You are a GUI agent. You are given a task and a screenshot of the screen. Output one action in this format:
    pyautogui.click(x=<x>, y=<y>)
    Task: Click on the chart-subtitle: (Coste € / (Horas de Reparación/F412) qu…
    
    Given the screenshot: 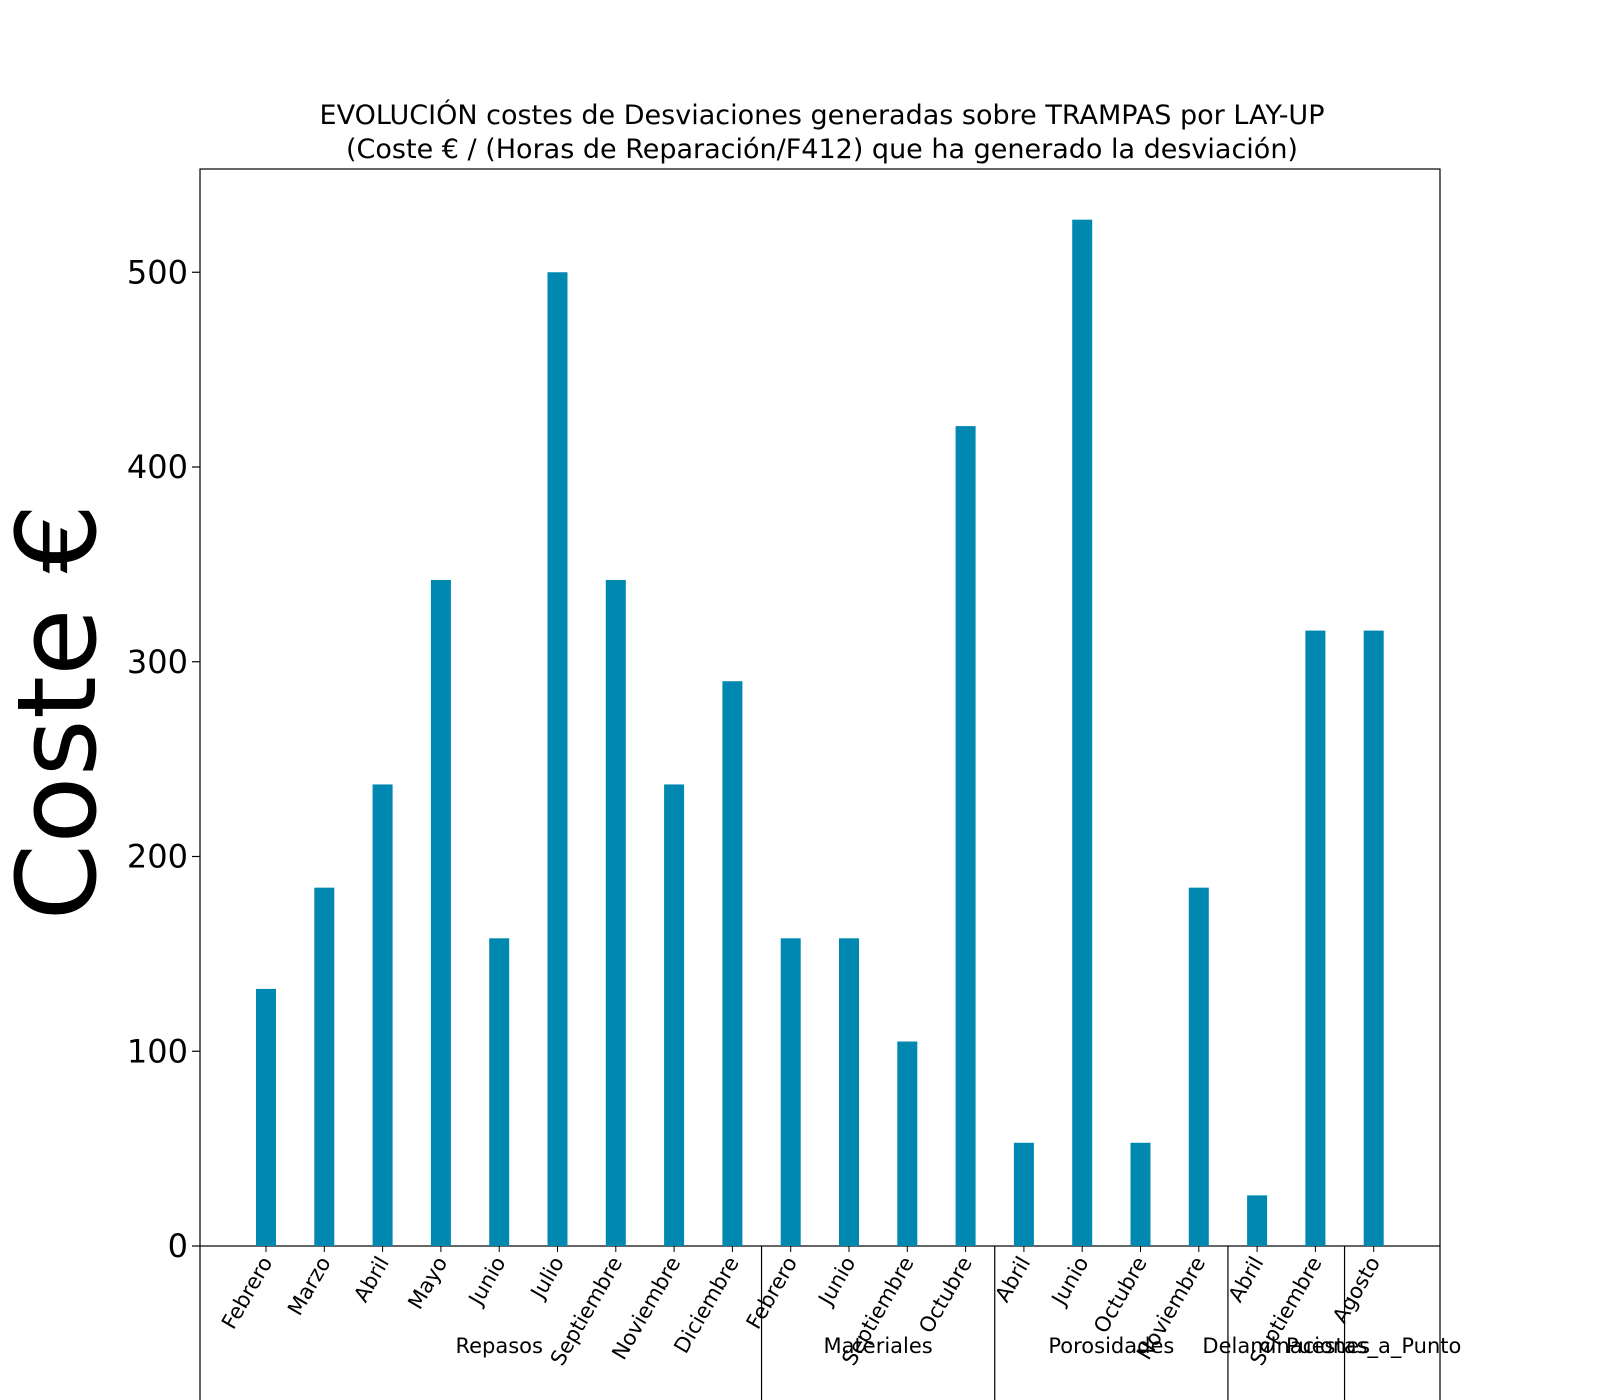 What is the action you would take?
    pyautogui.click(x=822, y=149)
    